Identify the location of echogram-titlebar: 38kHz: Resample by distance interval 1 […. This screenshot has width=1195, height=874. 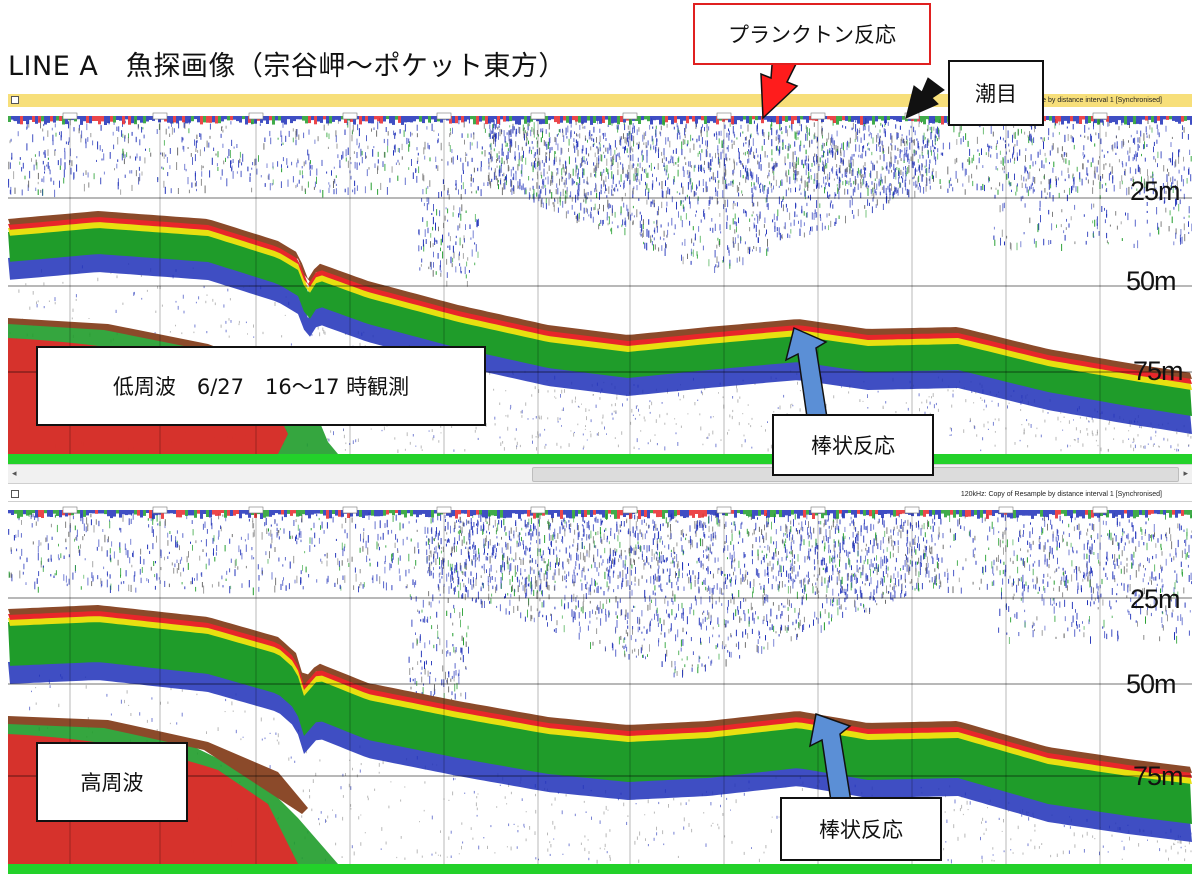
(600, 100).